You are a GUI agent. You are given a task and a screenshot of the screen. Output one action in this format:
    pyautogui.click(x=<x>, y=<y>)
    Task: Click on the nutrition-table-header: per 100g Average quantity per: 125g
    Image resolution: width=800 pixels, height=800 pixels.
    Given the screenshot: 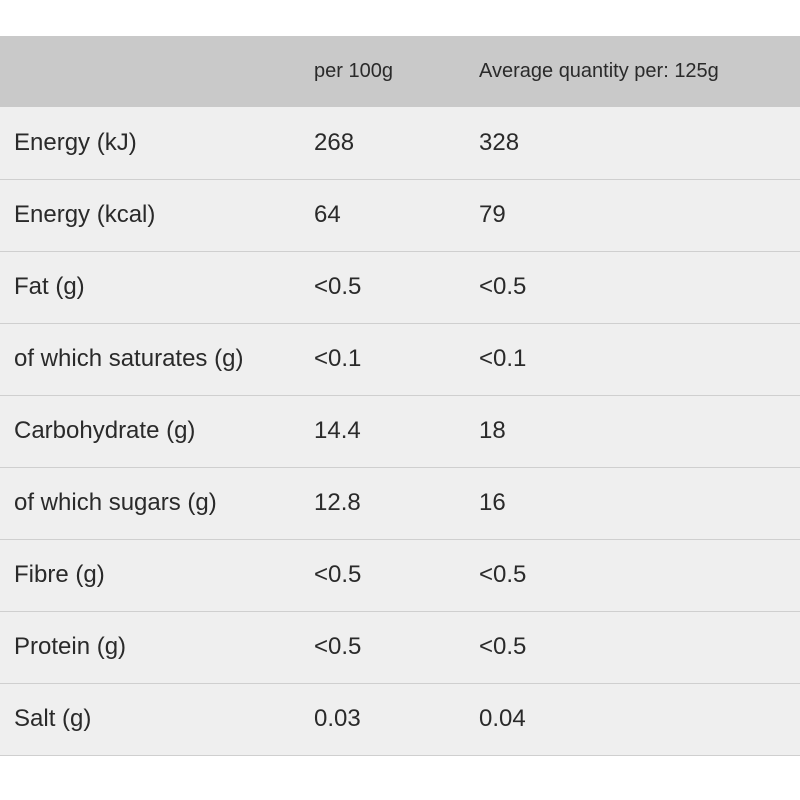 What is the action you would take?
    pyautogui.click(x=400, y=71)
    